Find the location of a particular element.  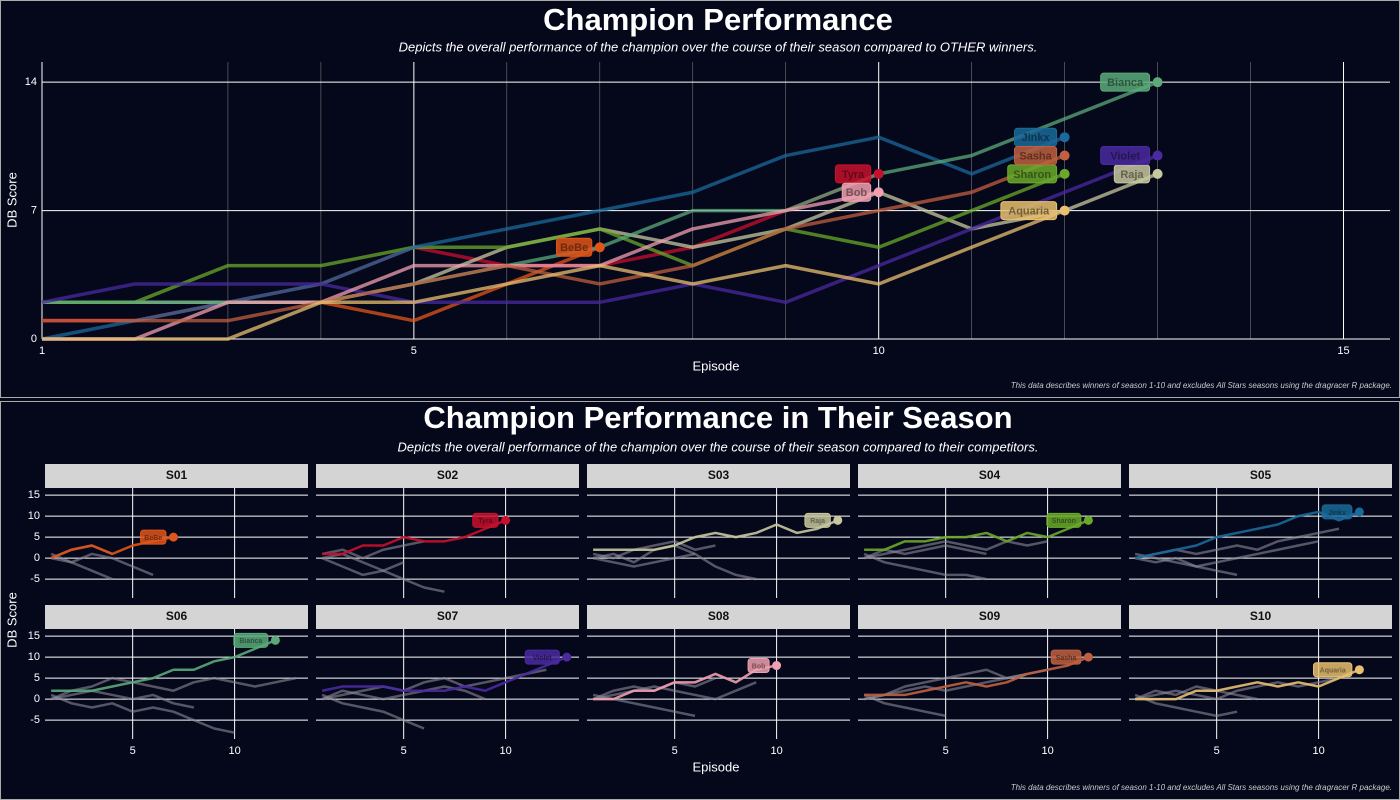

series-label: Violet is located at coordinates (1125, 156).